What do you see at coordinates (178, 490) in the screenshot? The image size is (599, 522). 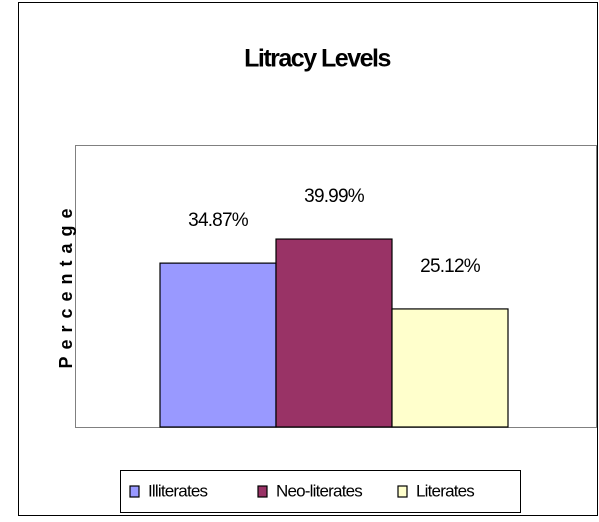 I see `legend-label: Illiterates` at bounding box center [178, 490].